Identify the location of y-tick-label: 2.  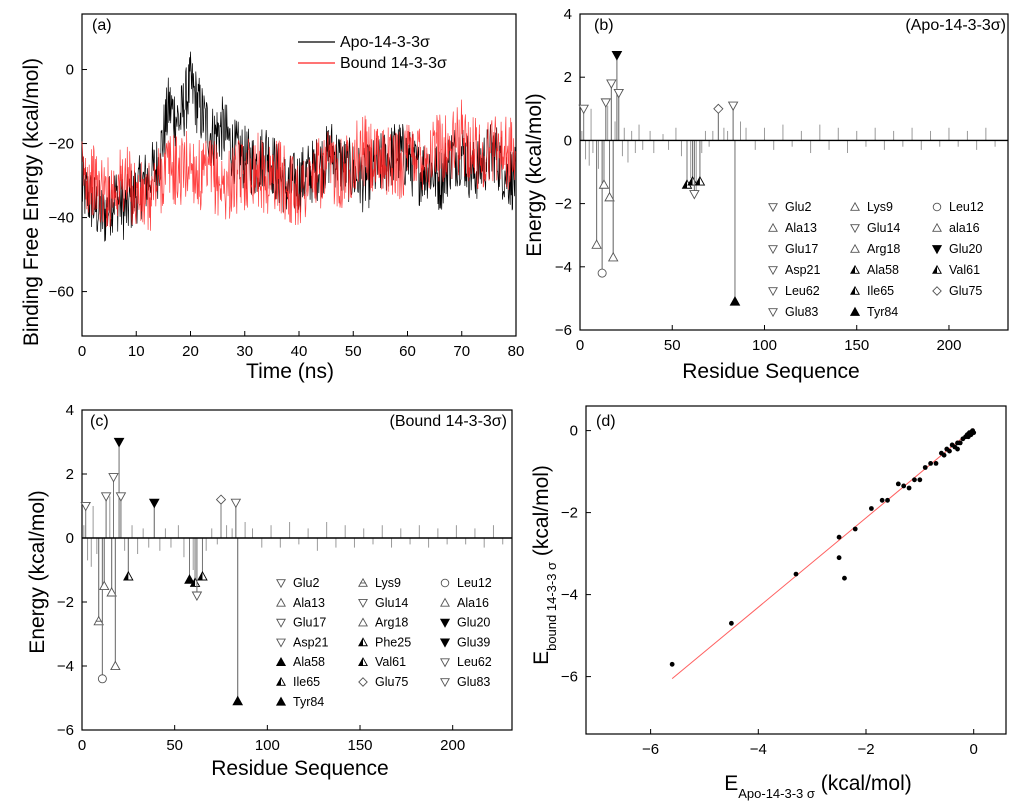
(568, 77).